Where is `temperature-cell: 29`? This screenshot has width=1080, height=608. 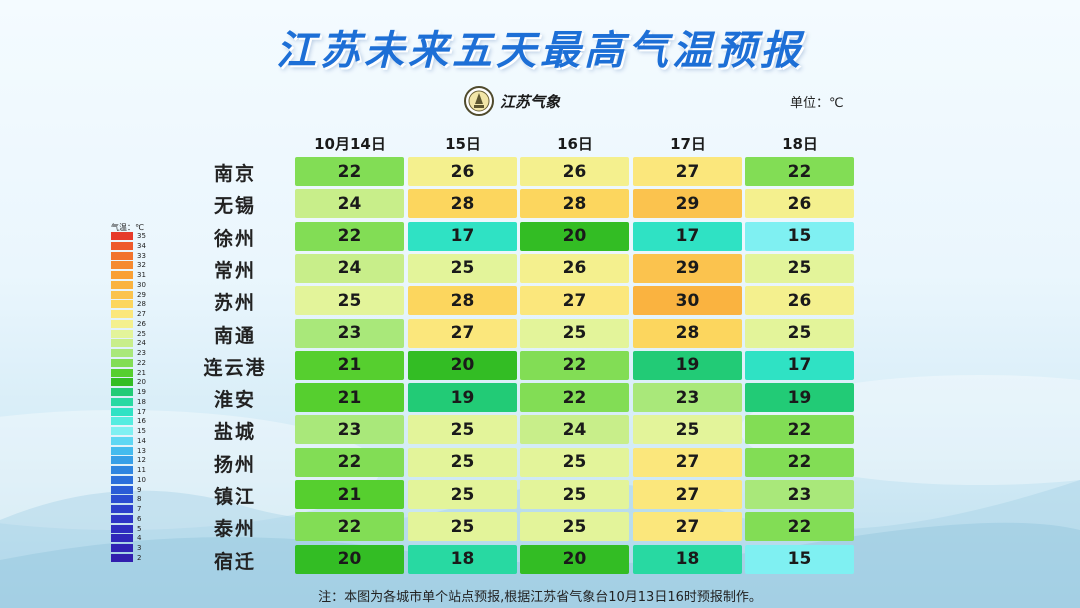
temperature-cell: 29 is located at coordinates (687, 268).